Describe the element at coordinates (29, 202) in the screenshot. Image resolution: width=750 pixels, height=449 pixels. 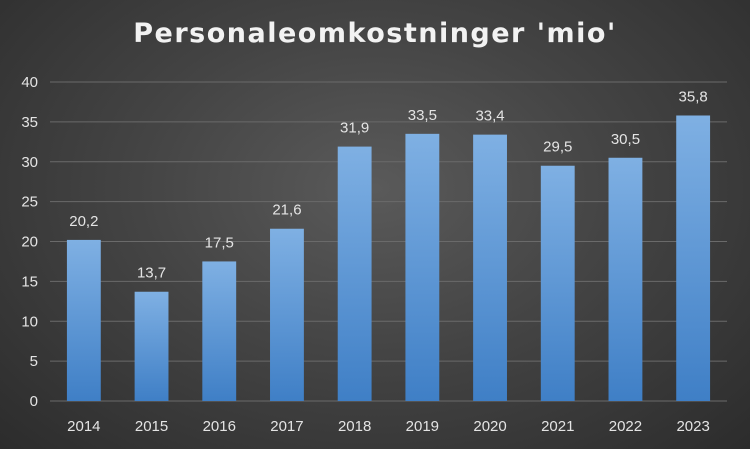
I see `y-tick-label: 25` at that location.